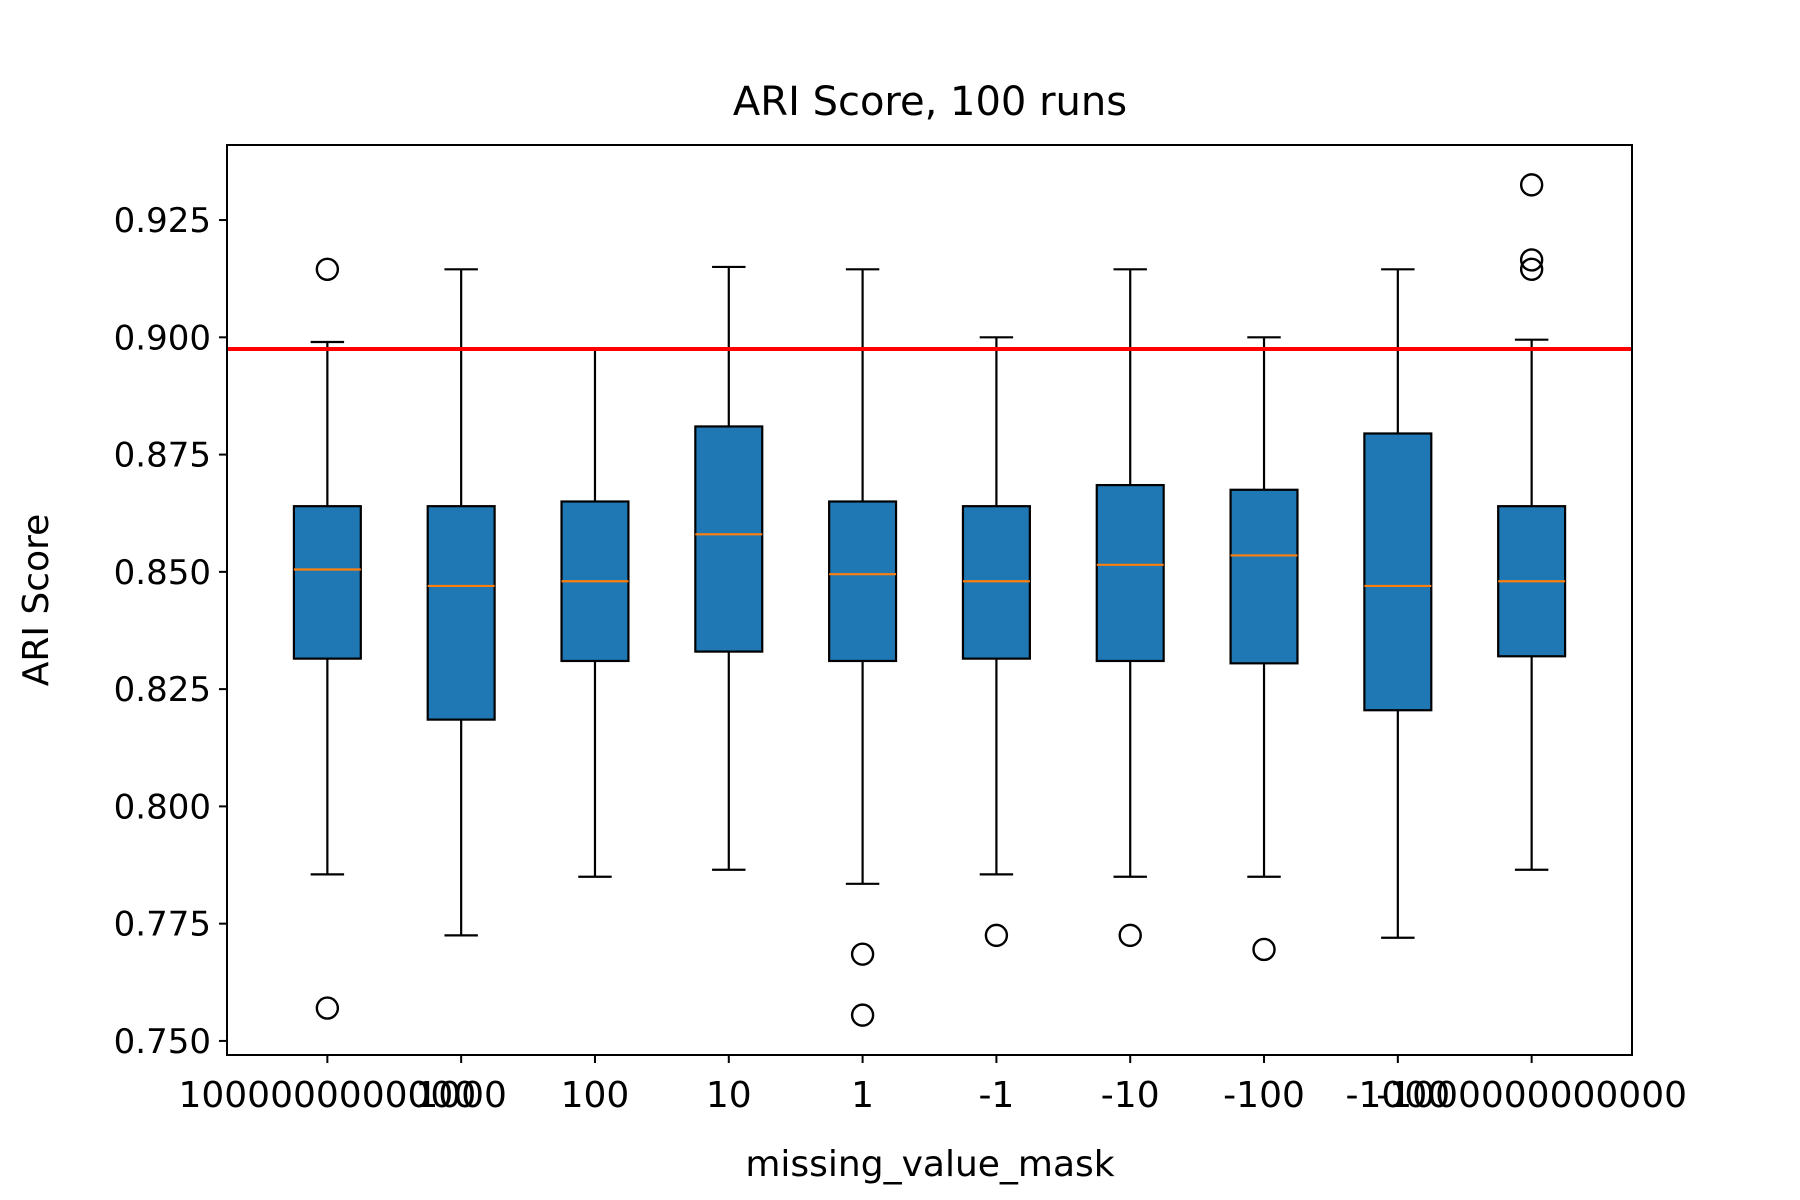 Image resolution: width=1800 pixels, height=1200 pixels. I want to click on x-tick-label: 1000000000000, so click(327, 1095).